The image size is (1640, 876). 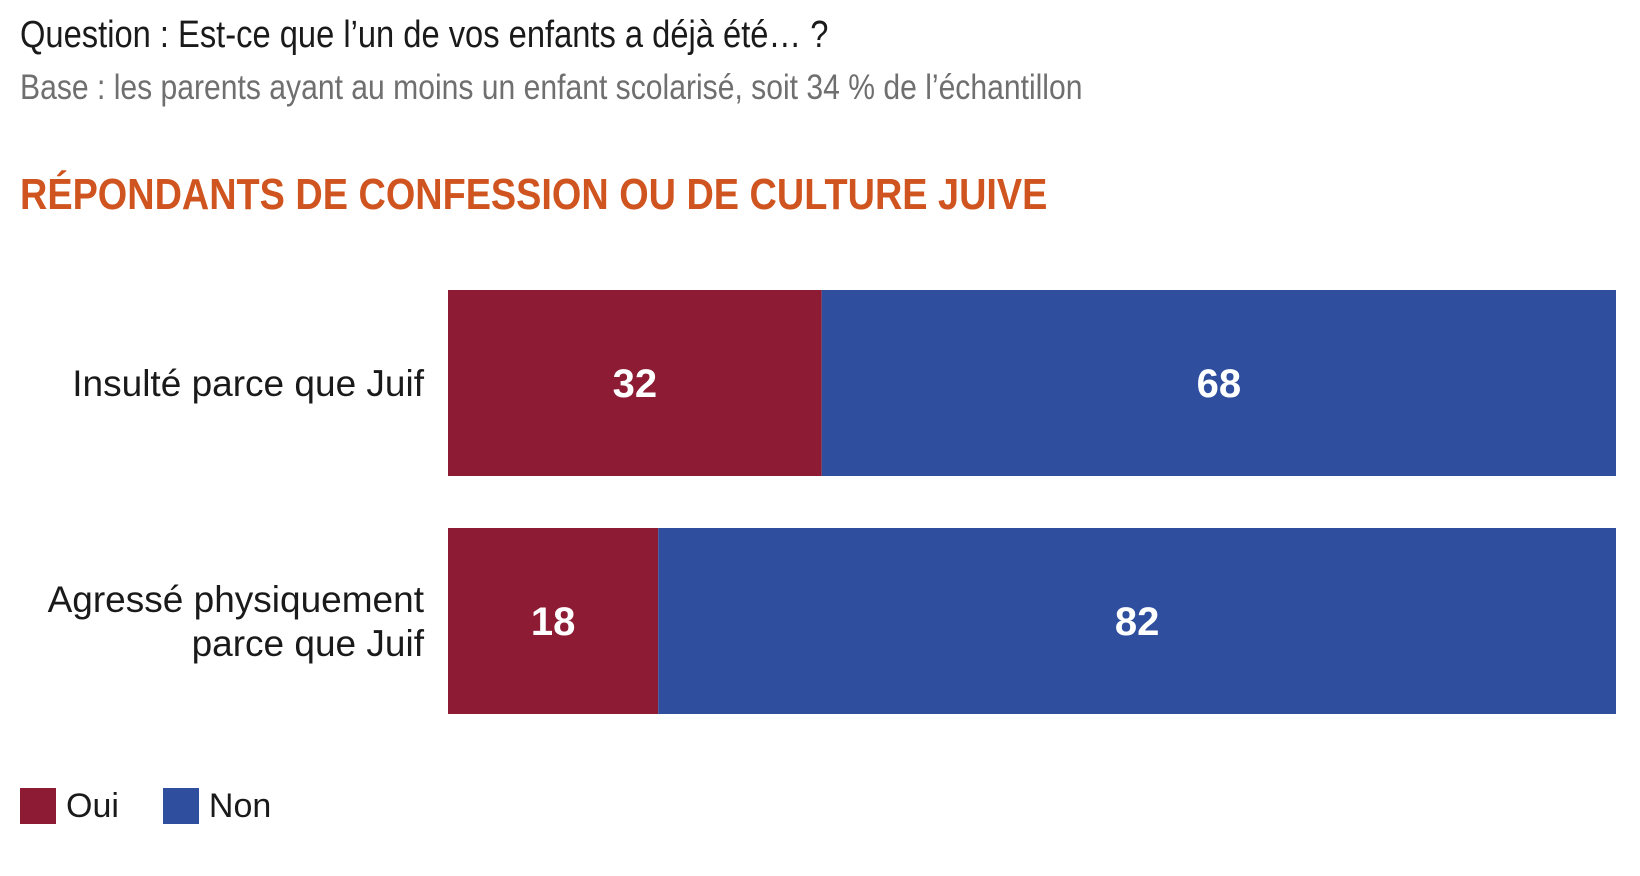 What do you see at coordinates (38, 806) in the screenshot?
I see `legend-swatch-oui` at bounding box center [38, 806].